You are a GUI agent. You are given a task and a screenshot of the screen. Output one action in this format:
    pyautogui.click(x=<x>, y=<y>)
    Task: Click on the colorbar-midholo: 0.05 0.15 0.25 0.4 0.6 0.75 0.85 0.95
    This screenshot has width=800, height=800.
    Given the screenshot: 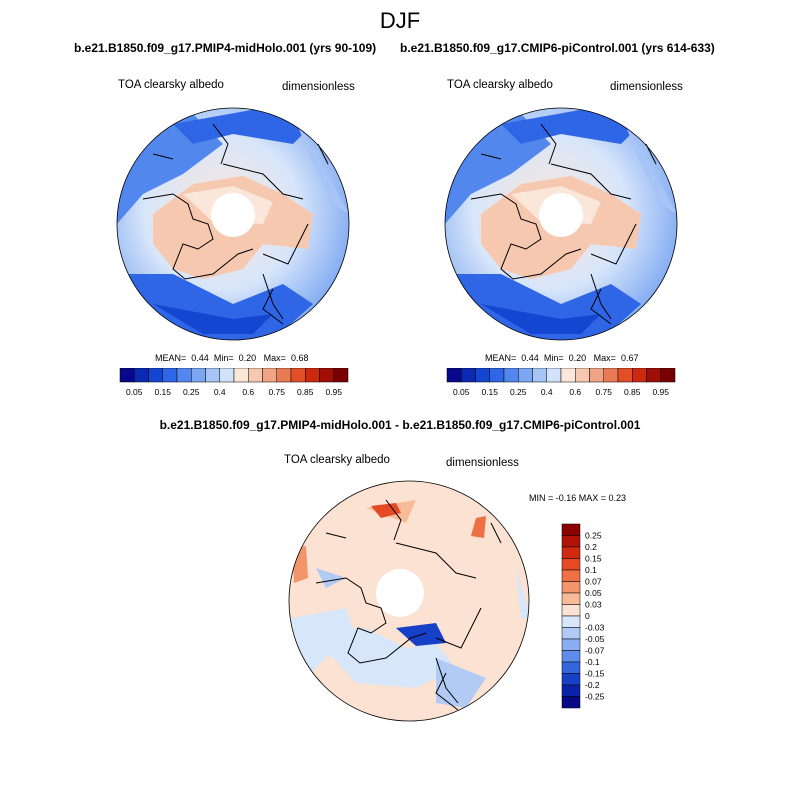 What is the action you would take?
    pyautogui.click(x=234, y=382)
    